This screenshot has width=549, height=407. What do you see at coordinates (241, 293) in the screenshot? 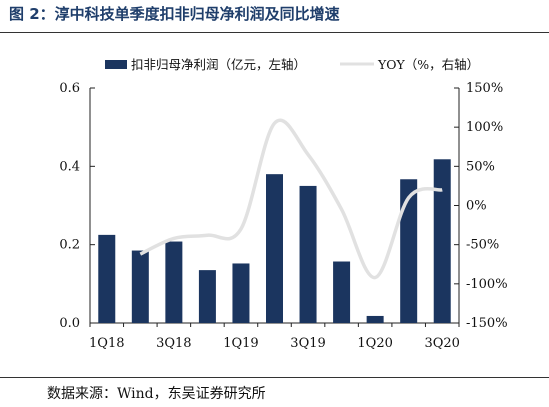
I see `bar-1Q19` at bounding box center [241, 293].